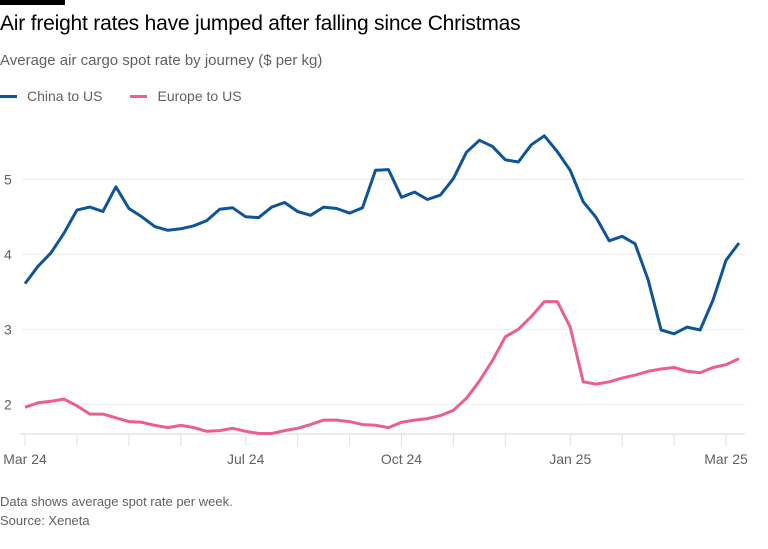  Describe the element at coordinates (8, 96) in the screenshot. I see `legend-swatch-china` at that location.